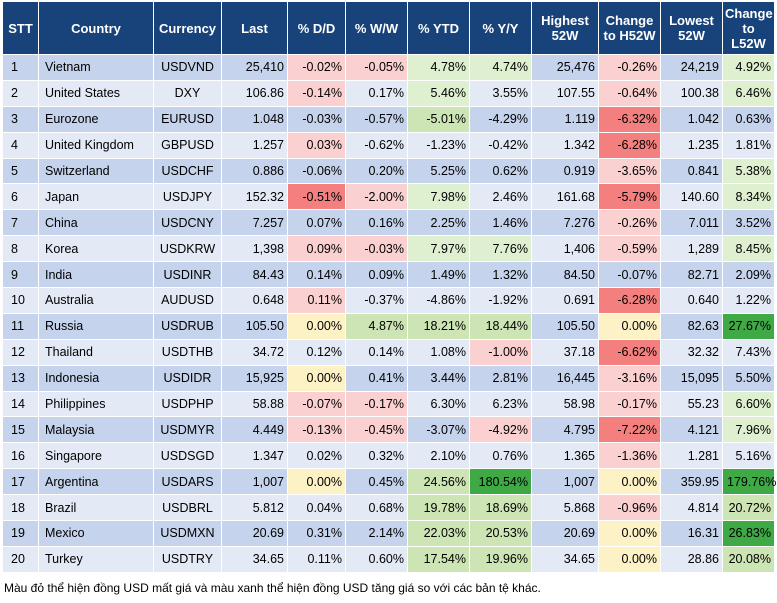 The image size is (777, 603). Describe the element at coordinates (438, 533) in the screenshot. I see `cell-ytd: 22.03%` at that location.